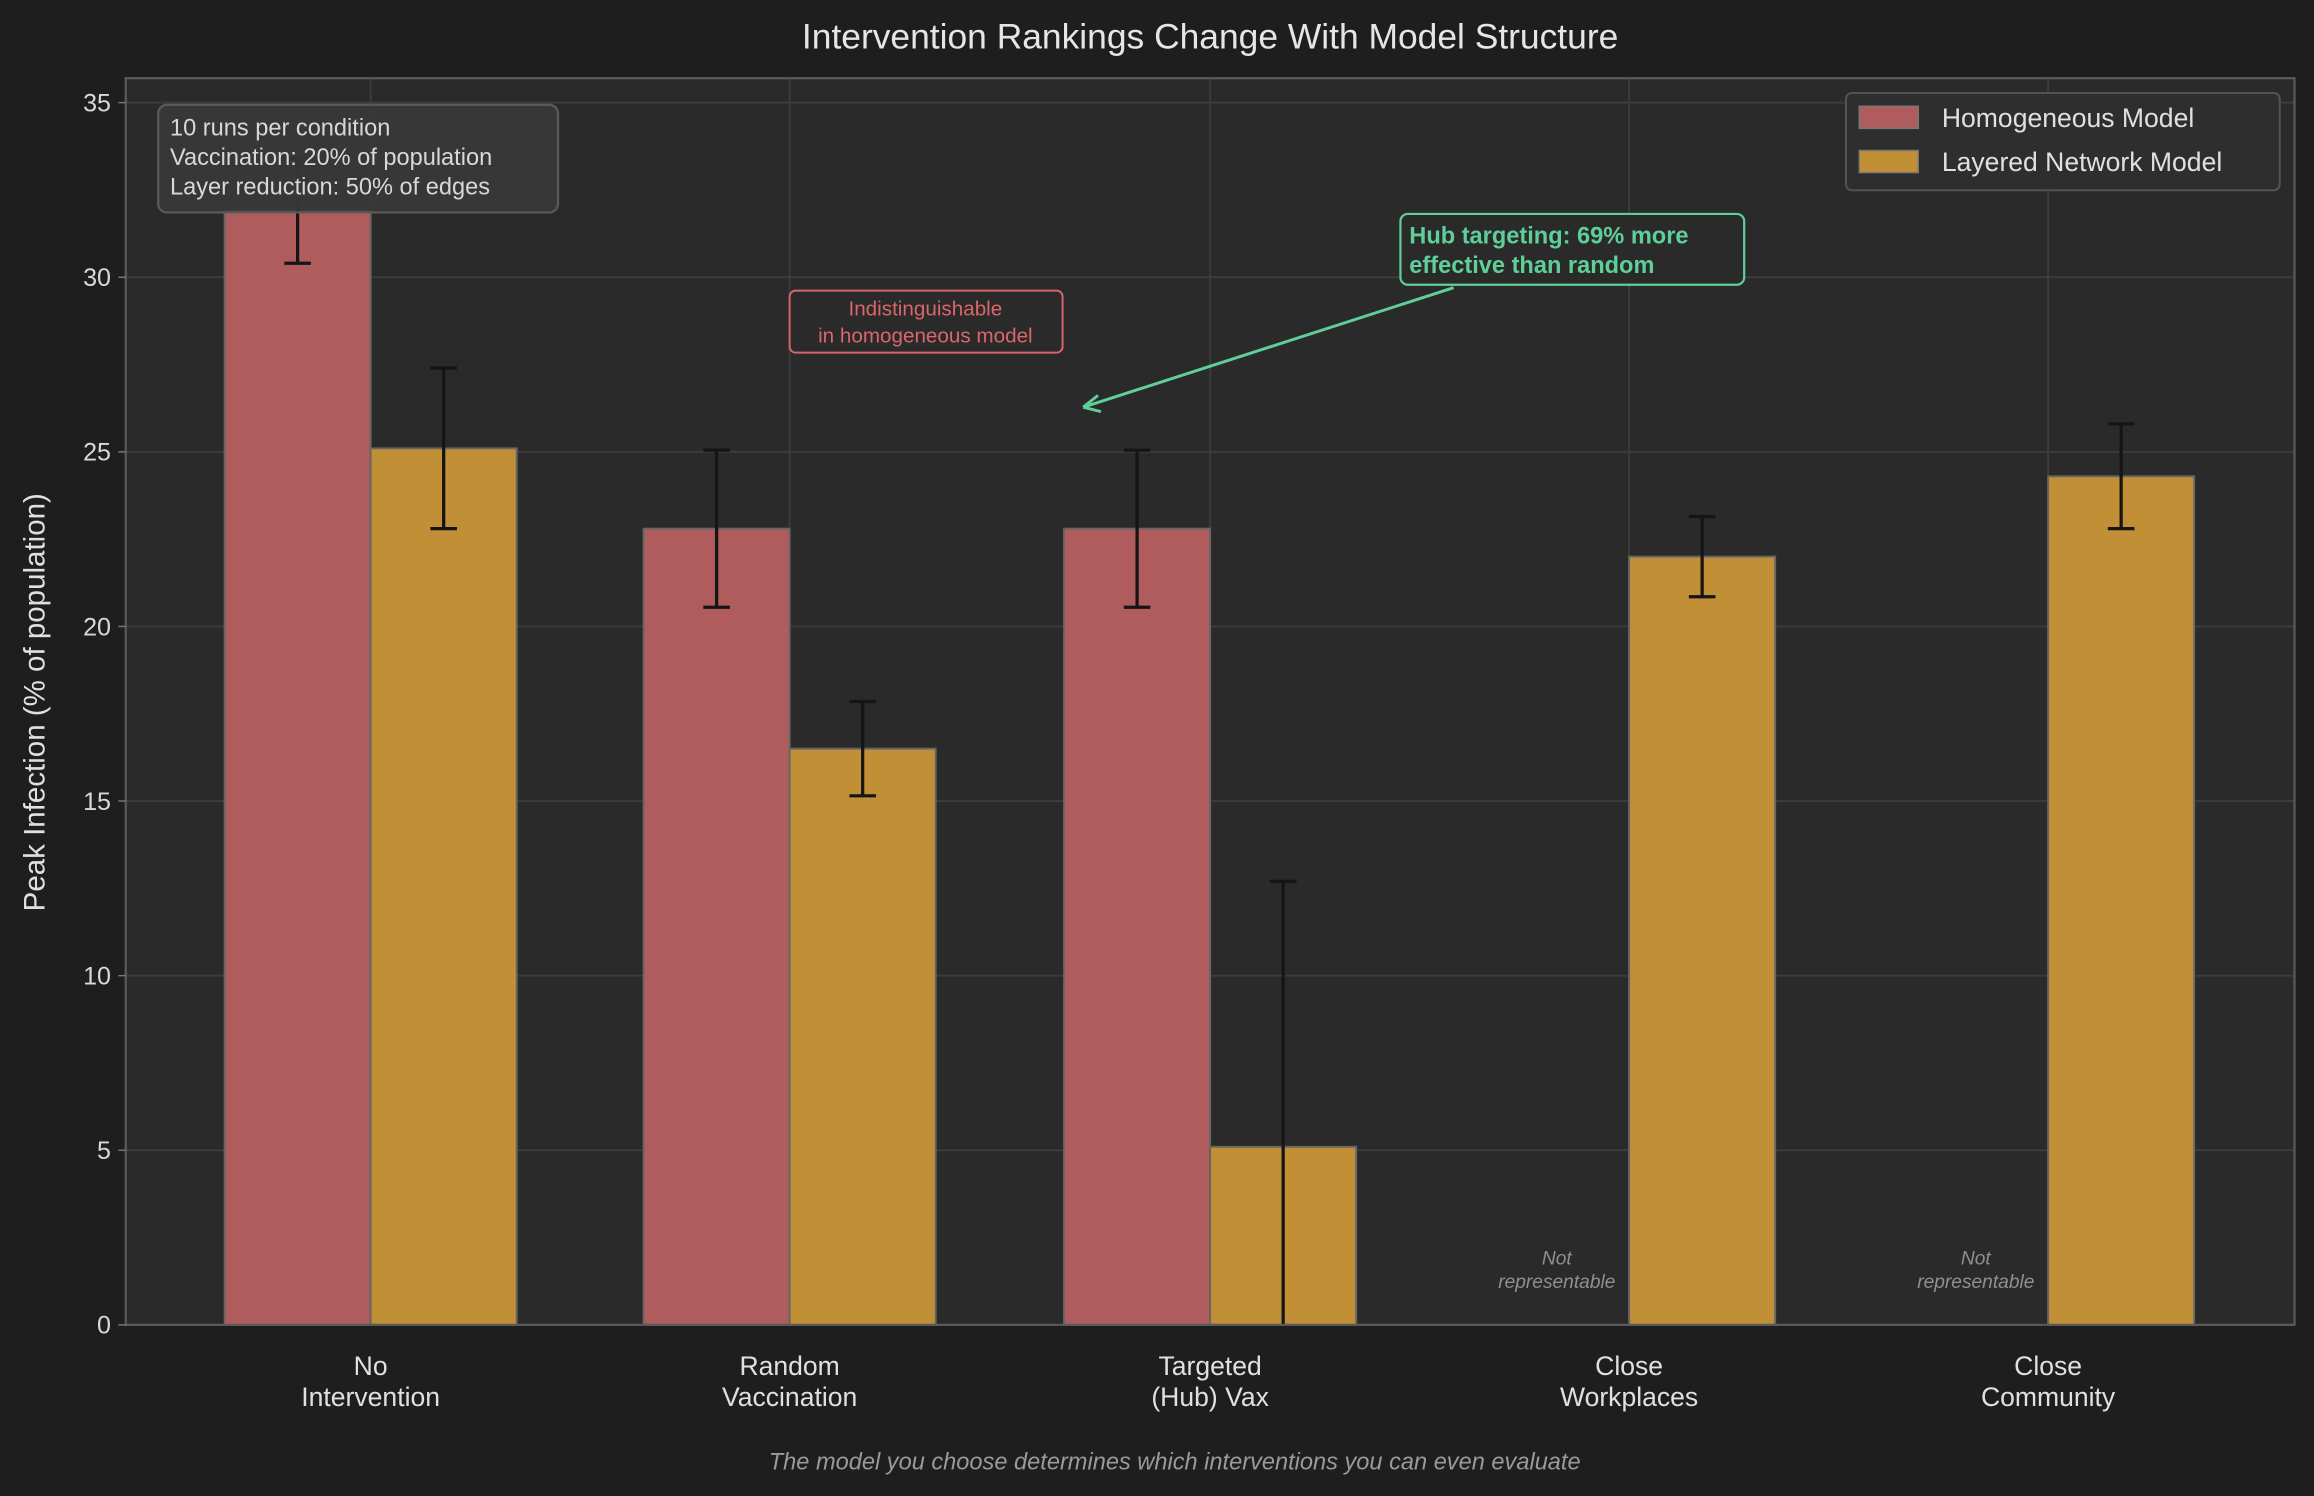  Describe the element at coordinates (370, 1381) in the screenshot. I see `x-tick-label: No Intervention` at that location.